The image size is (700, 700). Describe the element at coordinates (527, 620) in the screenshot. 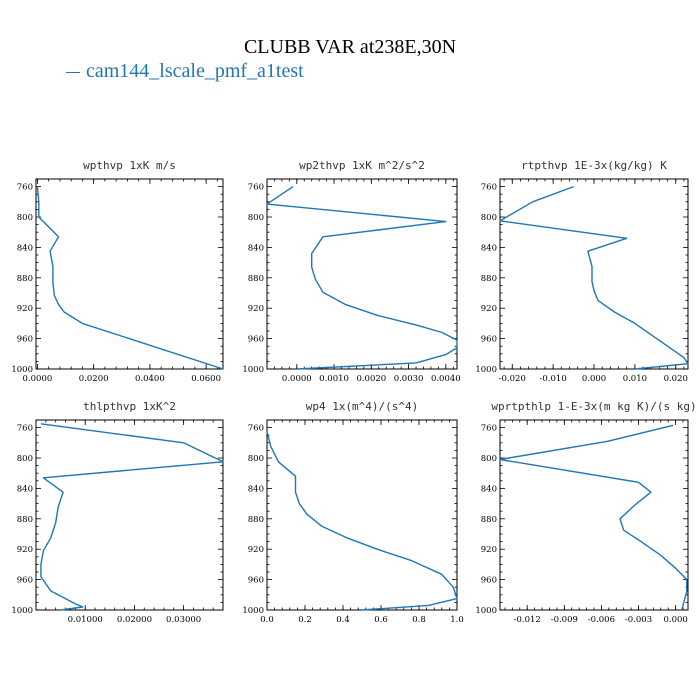

I see `x-tick-label: -0.012` at that location.